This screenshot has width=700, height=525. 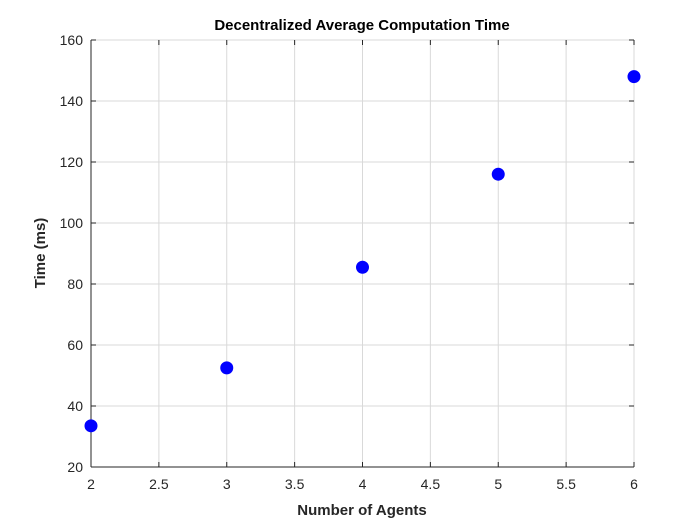 What do you see at coordinates (75, 467) in the screenshot?
I see `y-tick-label: 20` at bounding box center [75, 467].